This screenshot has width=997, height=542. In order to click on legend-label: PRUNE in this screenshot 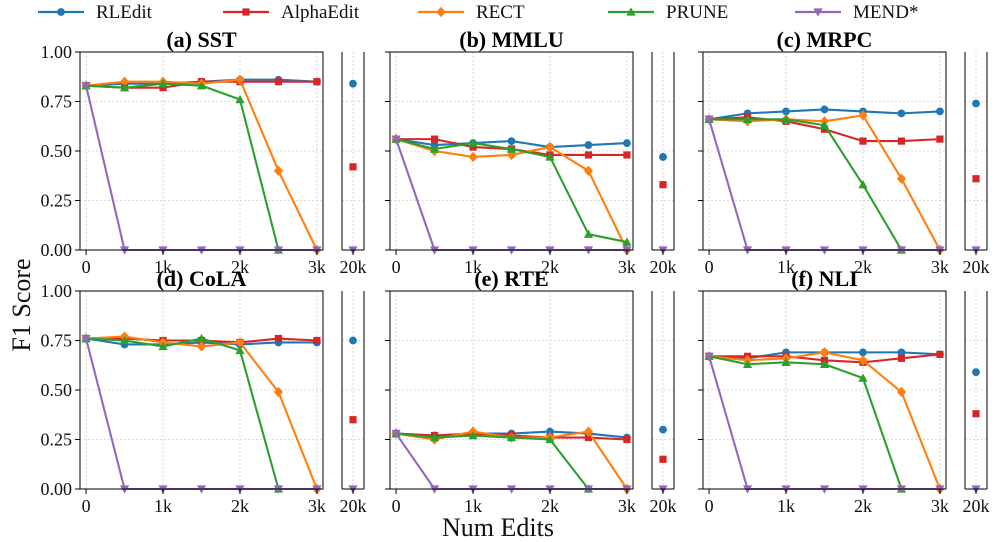, I will do `click(697, 12)`.